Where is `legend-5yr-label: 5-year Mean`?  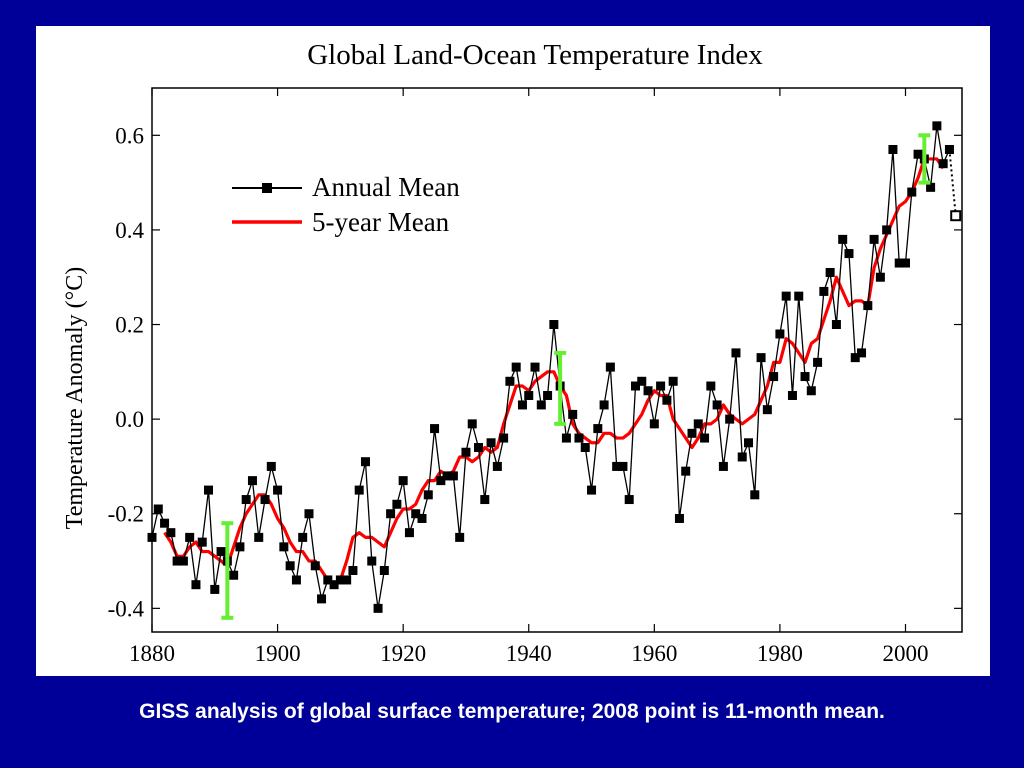
legend-5yr-label: 5-year Mean is located at coordinates (381, 222).